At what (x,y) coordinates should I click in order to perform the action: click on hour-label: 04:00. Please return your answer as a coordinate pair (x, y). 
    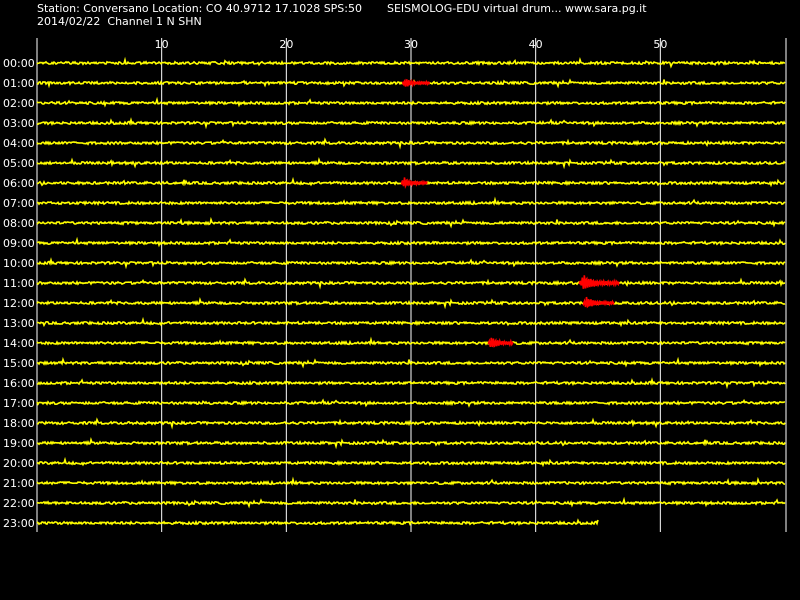
    Looking at the image, I should click on (19, 143).